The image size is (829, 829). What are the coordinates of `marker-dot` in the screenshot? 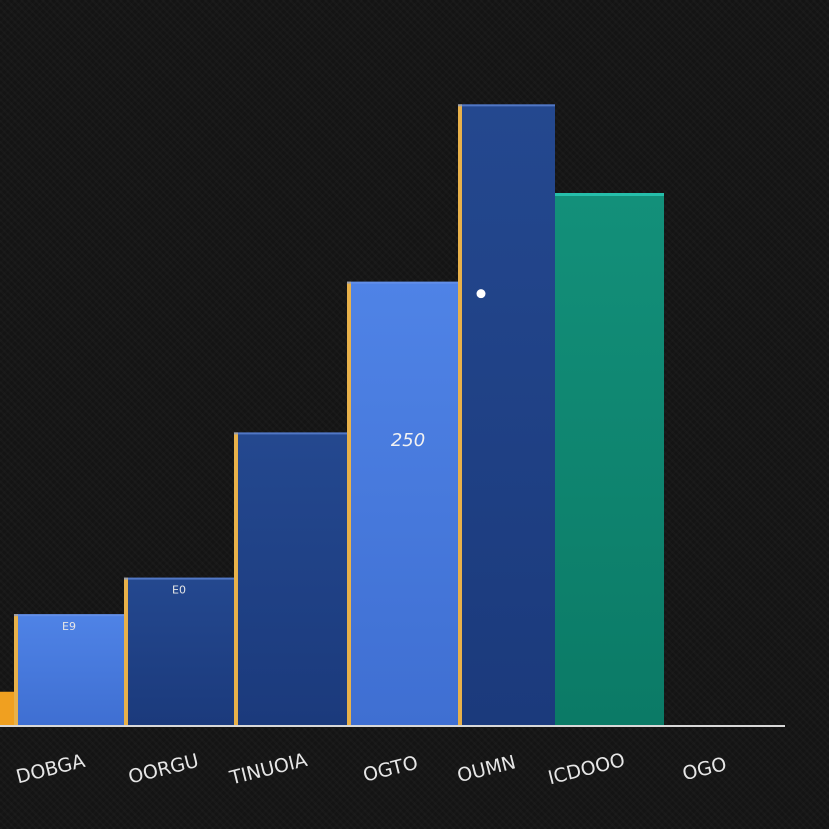 It's located at (481, 294).